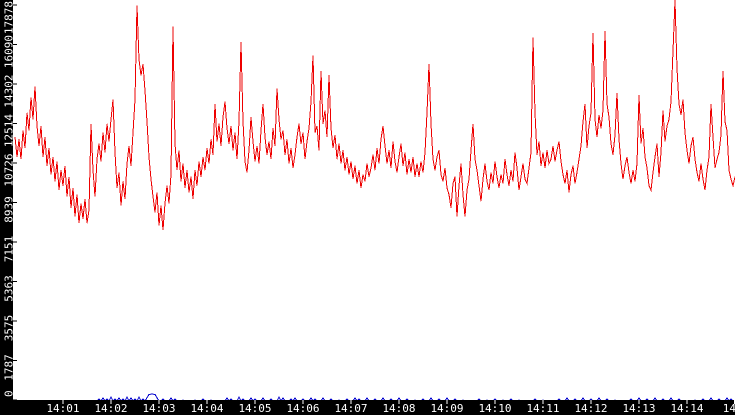 This screenshot has width=735, height=415. What do you see at coordinates (590, 408) in the screenshot?
I see `x-axis-tick-label: 14:12` at bounding box center [590, 408].